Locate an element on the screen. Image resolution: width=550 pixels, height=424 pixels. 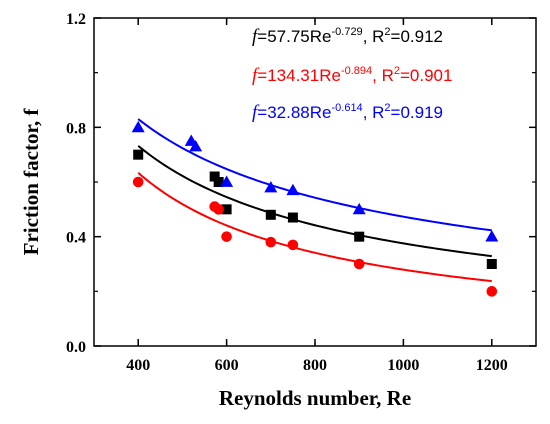
x-tick-label: 600 is located at coordinates (227, 365).